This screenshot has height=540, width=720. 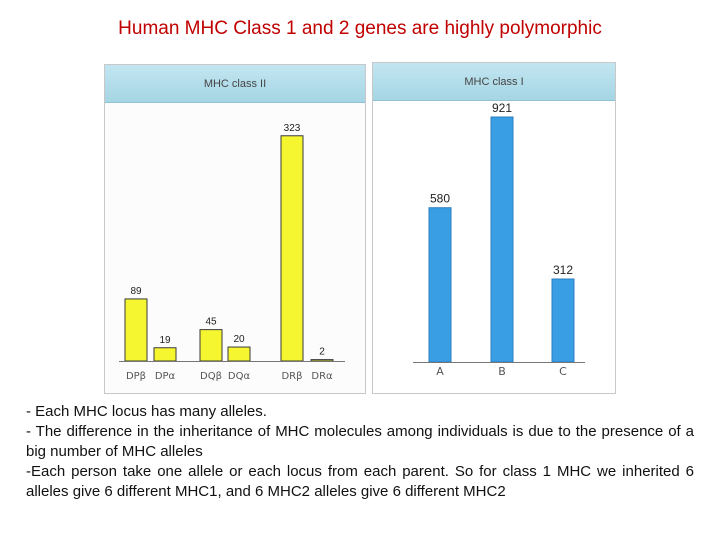 What do you see at coordinates (563, 371) in the screenshot?
I see `class-i-category-label: C` at bounding box center [563, 371].